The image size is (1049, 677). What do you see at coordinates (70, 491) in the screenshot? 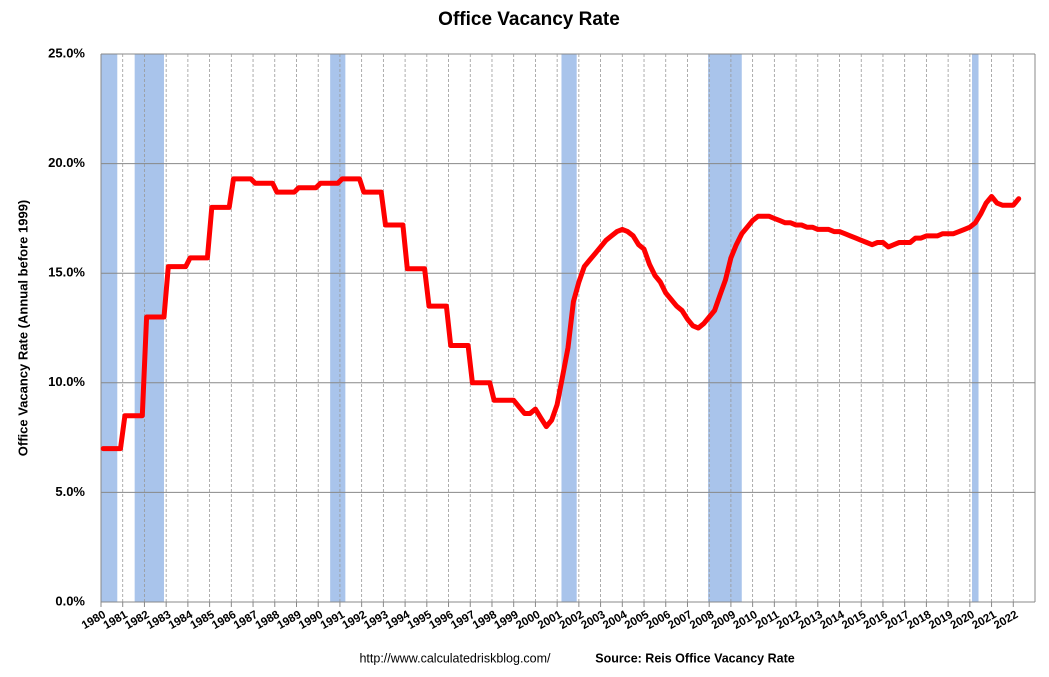
I see `y-tick-label: 5.0%` at bounding box center [70, 491].